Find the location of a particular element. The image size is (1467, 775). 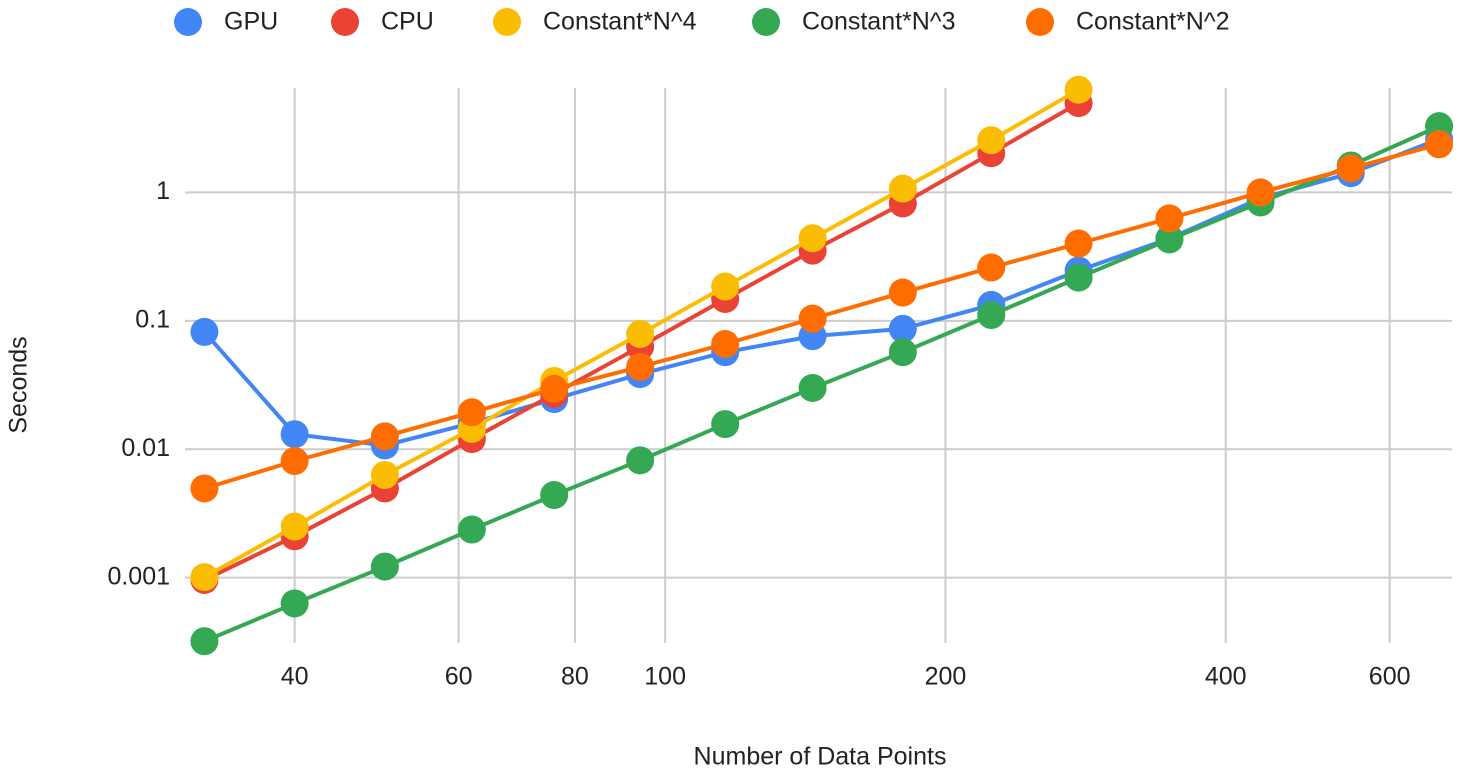

y-tick-label: 1 is located at coordinates (163, 191).